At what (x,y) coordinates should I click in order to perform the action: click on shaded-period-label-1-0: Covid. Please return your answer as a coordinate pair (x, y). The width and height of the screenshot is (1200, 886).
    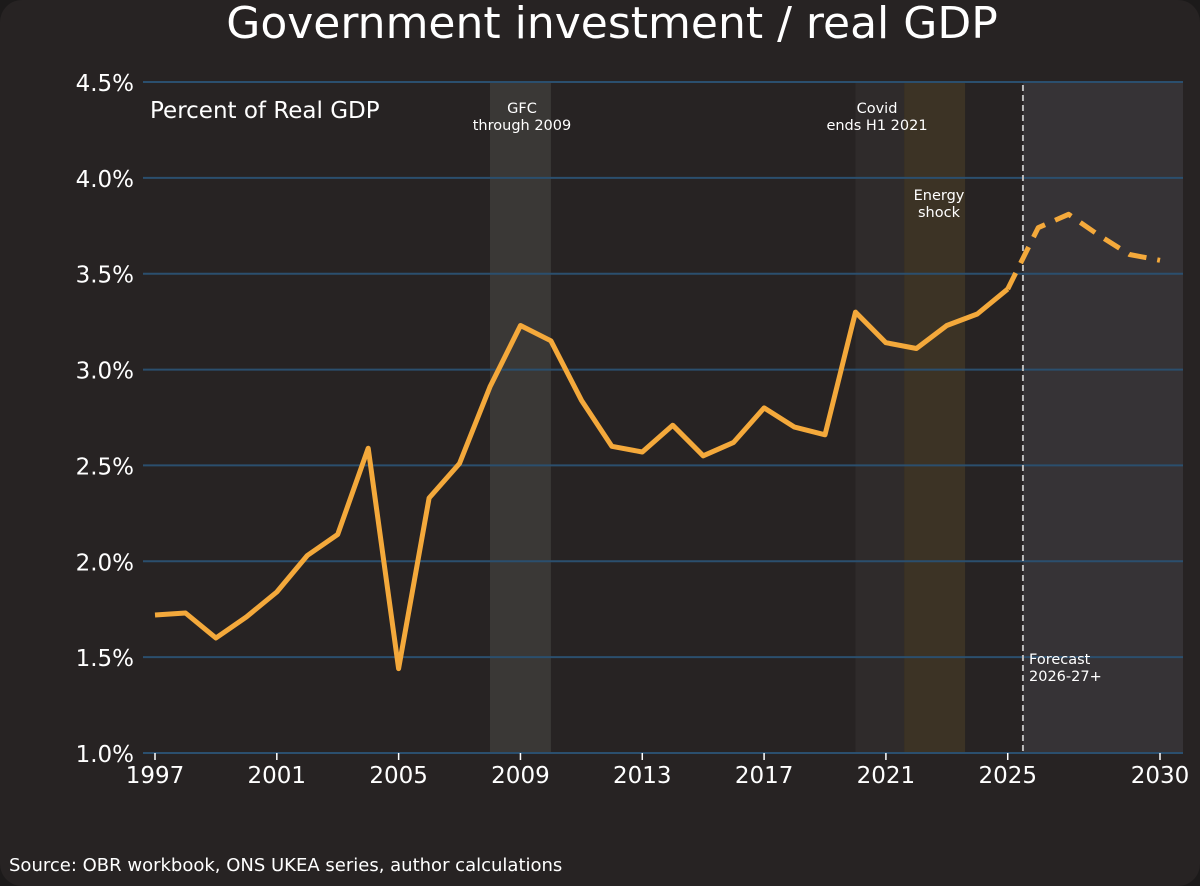
    Looking at the image, I should click on (877, 109).